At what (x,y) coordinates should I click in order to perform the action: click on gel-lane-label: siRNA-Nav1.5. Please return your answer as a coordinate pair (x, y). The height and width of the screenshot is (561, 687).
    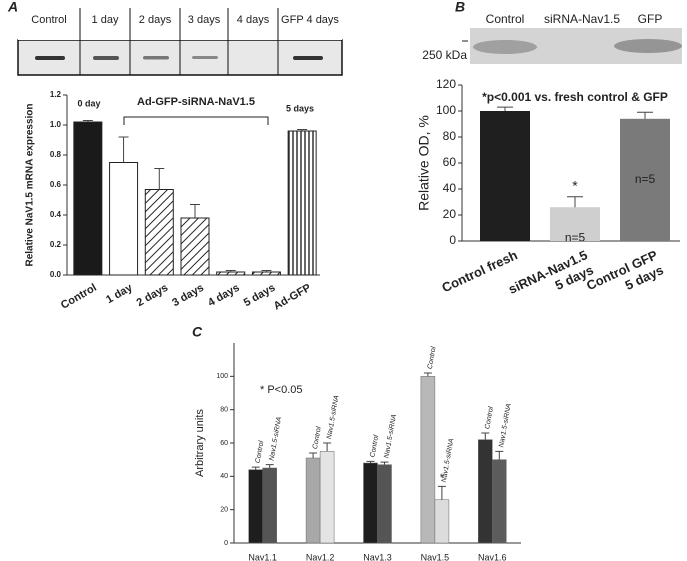
    Looking at the image, I should click on (582, 19).